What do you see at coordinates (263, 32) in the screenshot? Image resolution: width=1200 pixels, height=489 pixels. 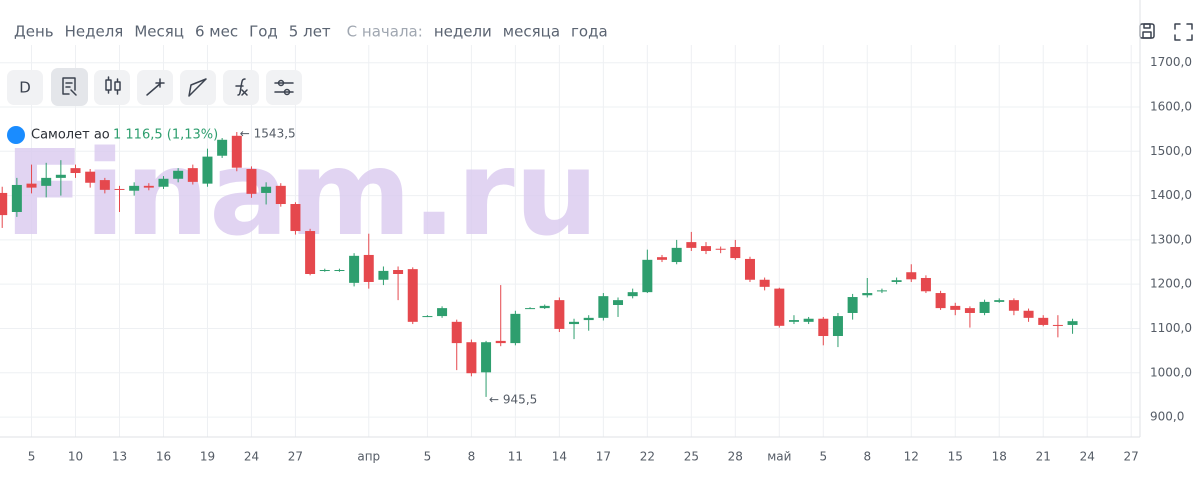 I see `period-button: Год` at bounding box center [263, 32].